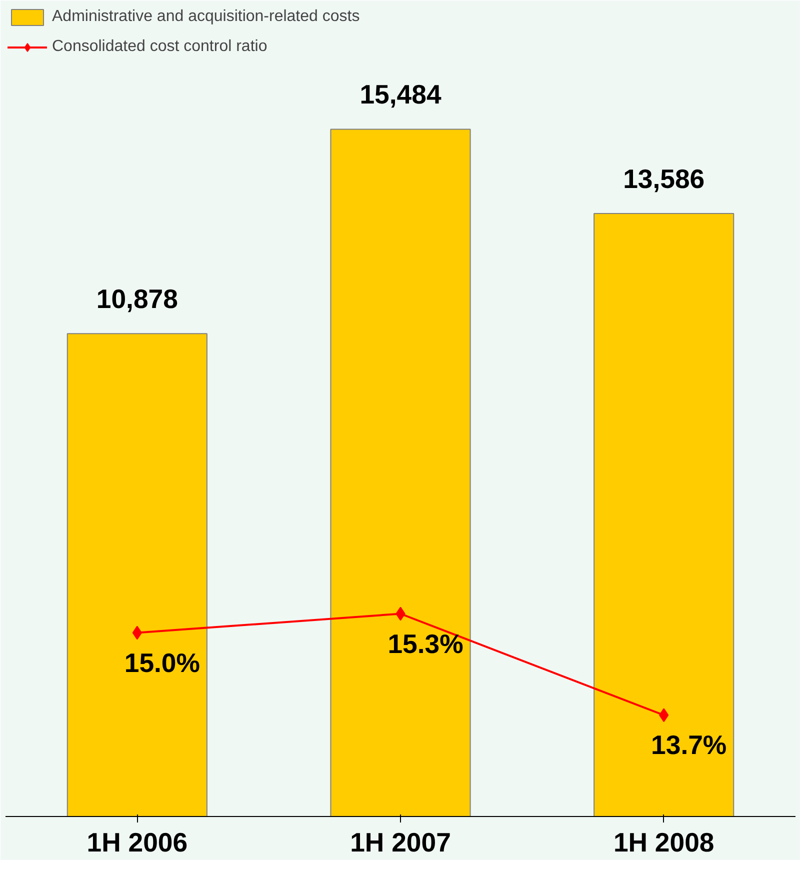 Image resolution: width=808 pixels, height=886 pixels. Describe the element at coordinates (663, 843) in the screenshot. I see `x-tick-label: 1H 2008` at that location.